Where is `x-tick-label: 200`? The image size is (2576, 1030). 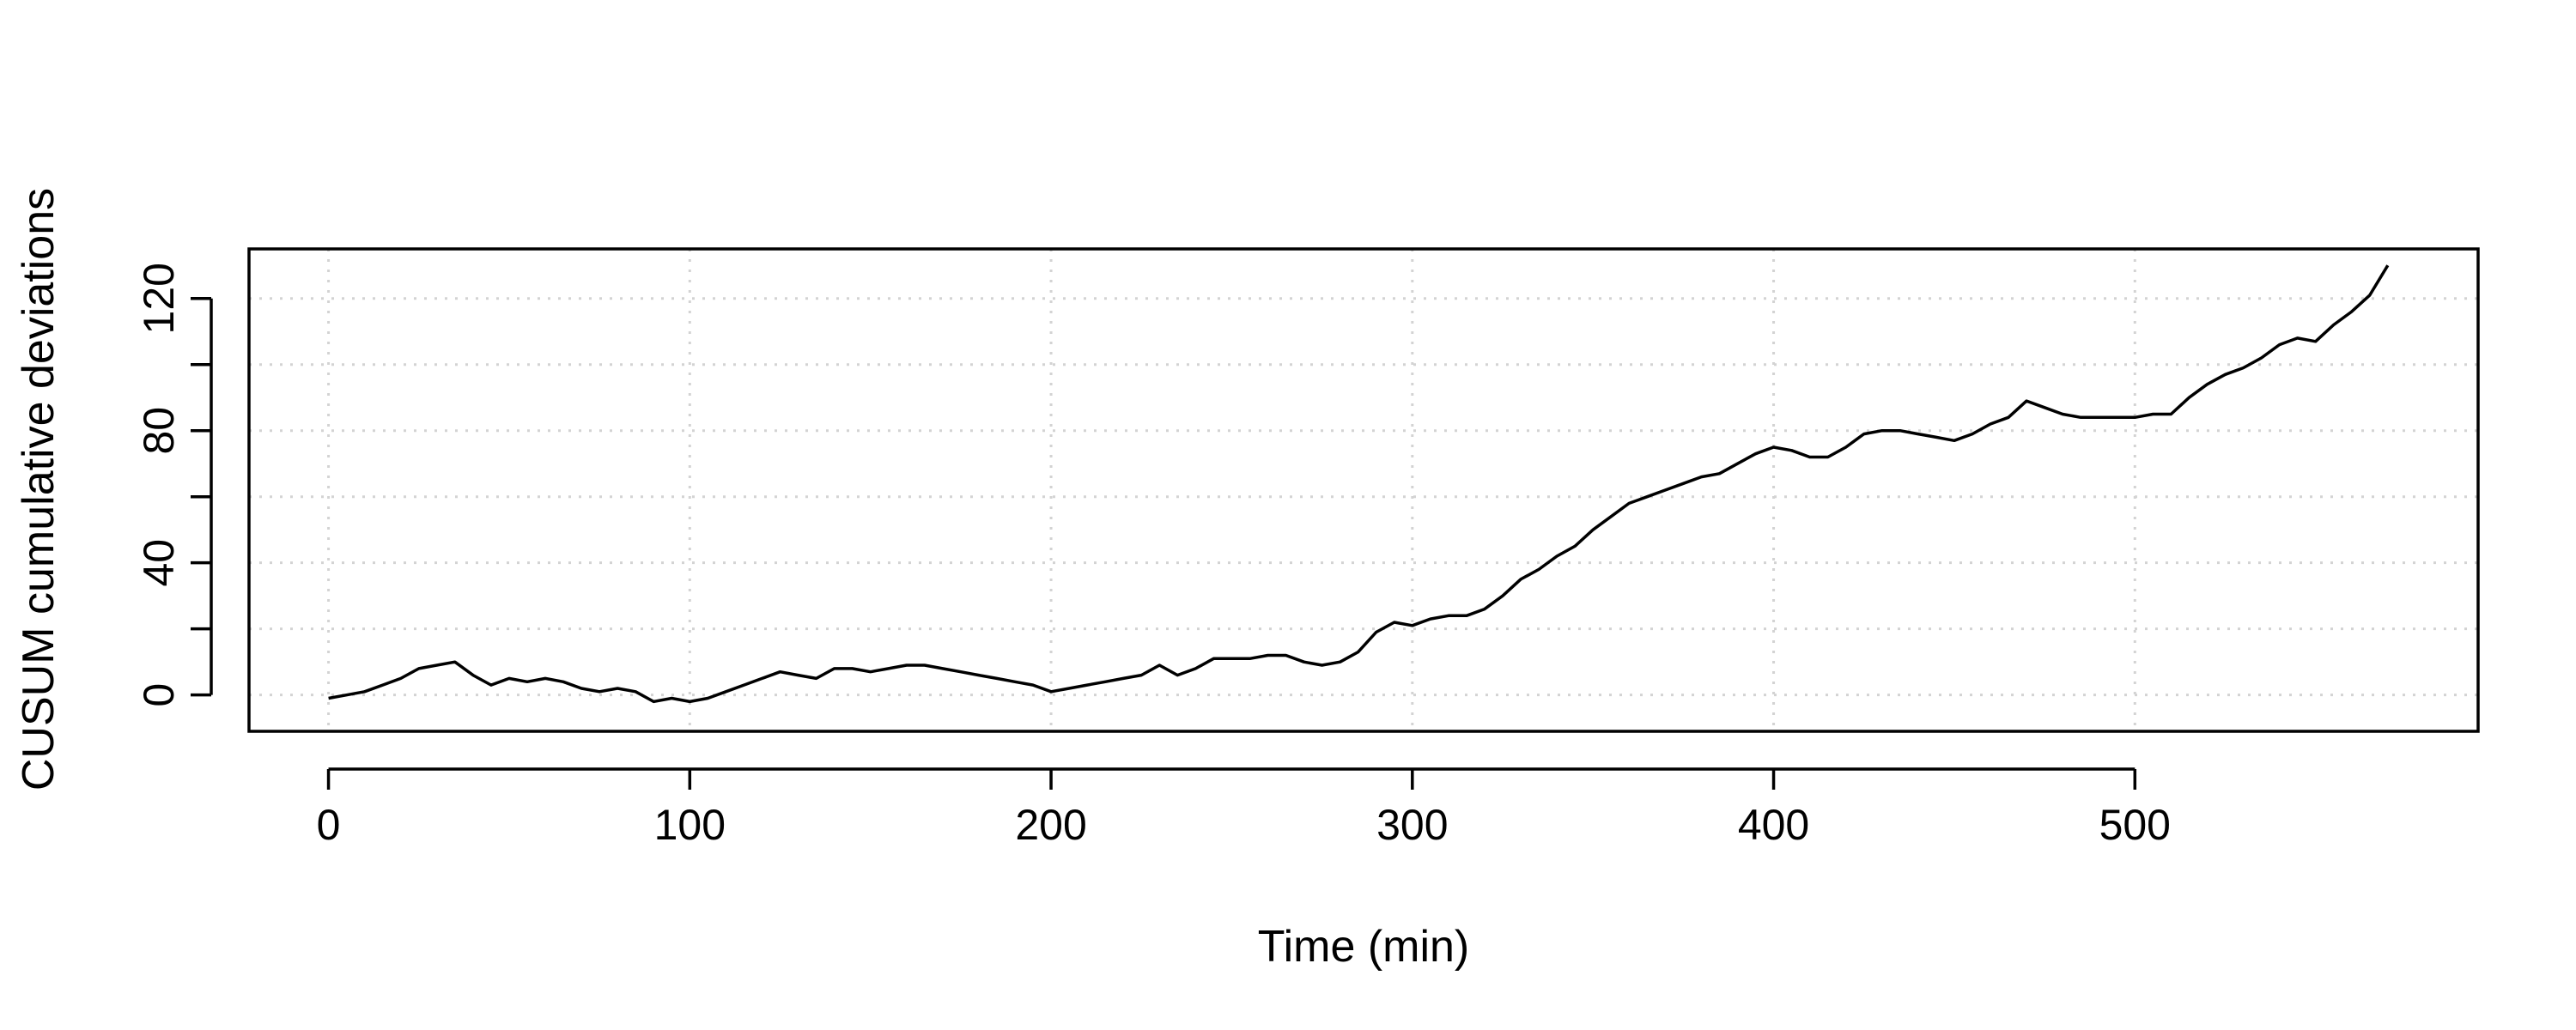 x-tick-label: 200 is located at coordinates (1050, 825).